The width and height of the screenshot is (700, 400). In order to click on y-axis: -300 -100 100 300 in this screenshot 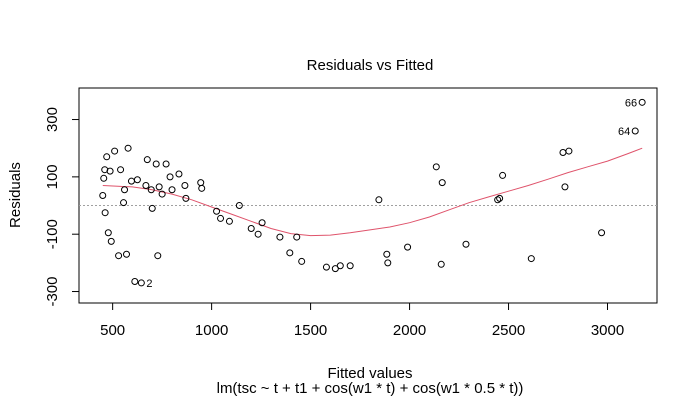, I will do `click(62, 207)`.